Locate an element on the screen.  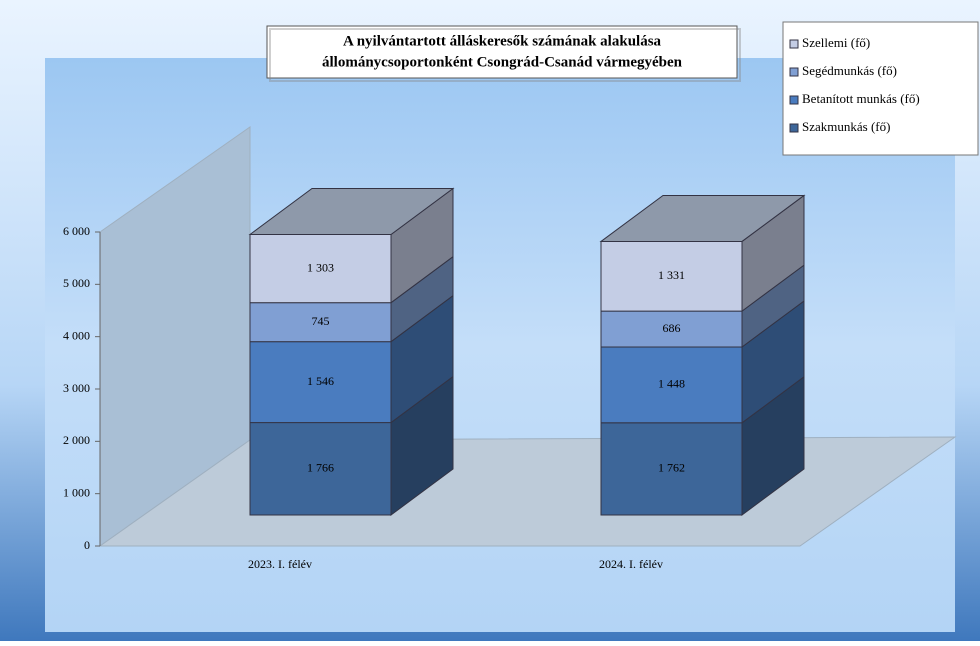
y-tick-label: 0 is located at coordinates (87, 545).